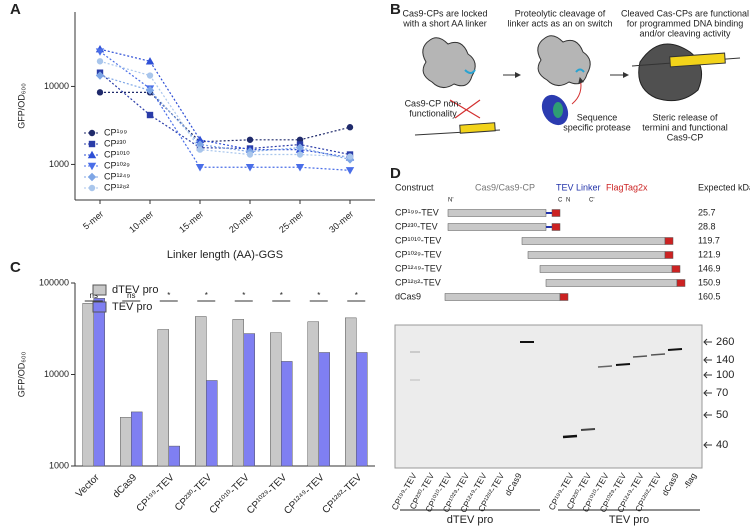 The width and height of the screenshot is (750, 530). I want to click on header: Construct, so click(414, 187).